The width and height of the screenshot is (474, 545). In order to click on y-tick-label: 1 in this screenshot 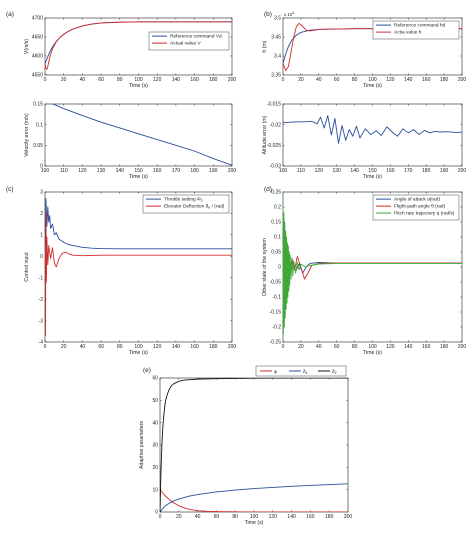, I will do `click(41, 236)`.